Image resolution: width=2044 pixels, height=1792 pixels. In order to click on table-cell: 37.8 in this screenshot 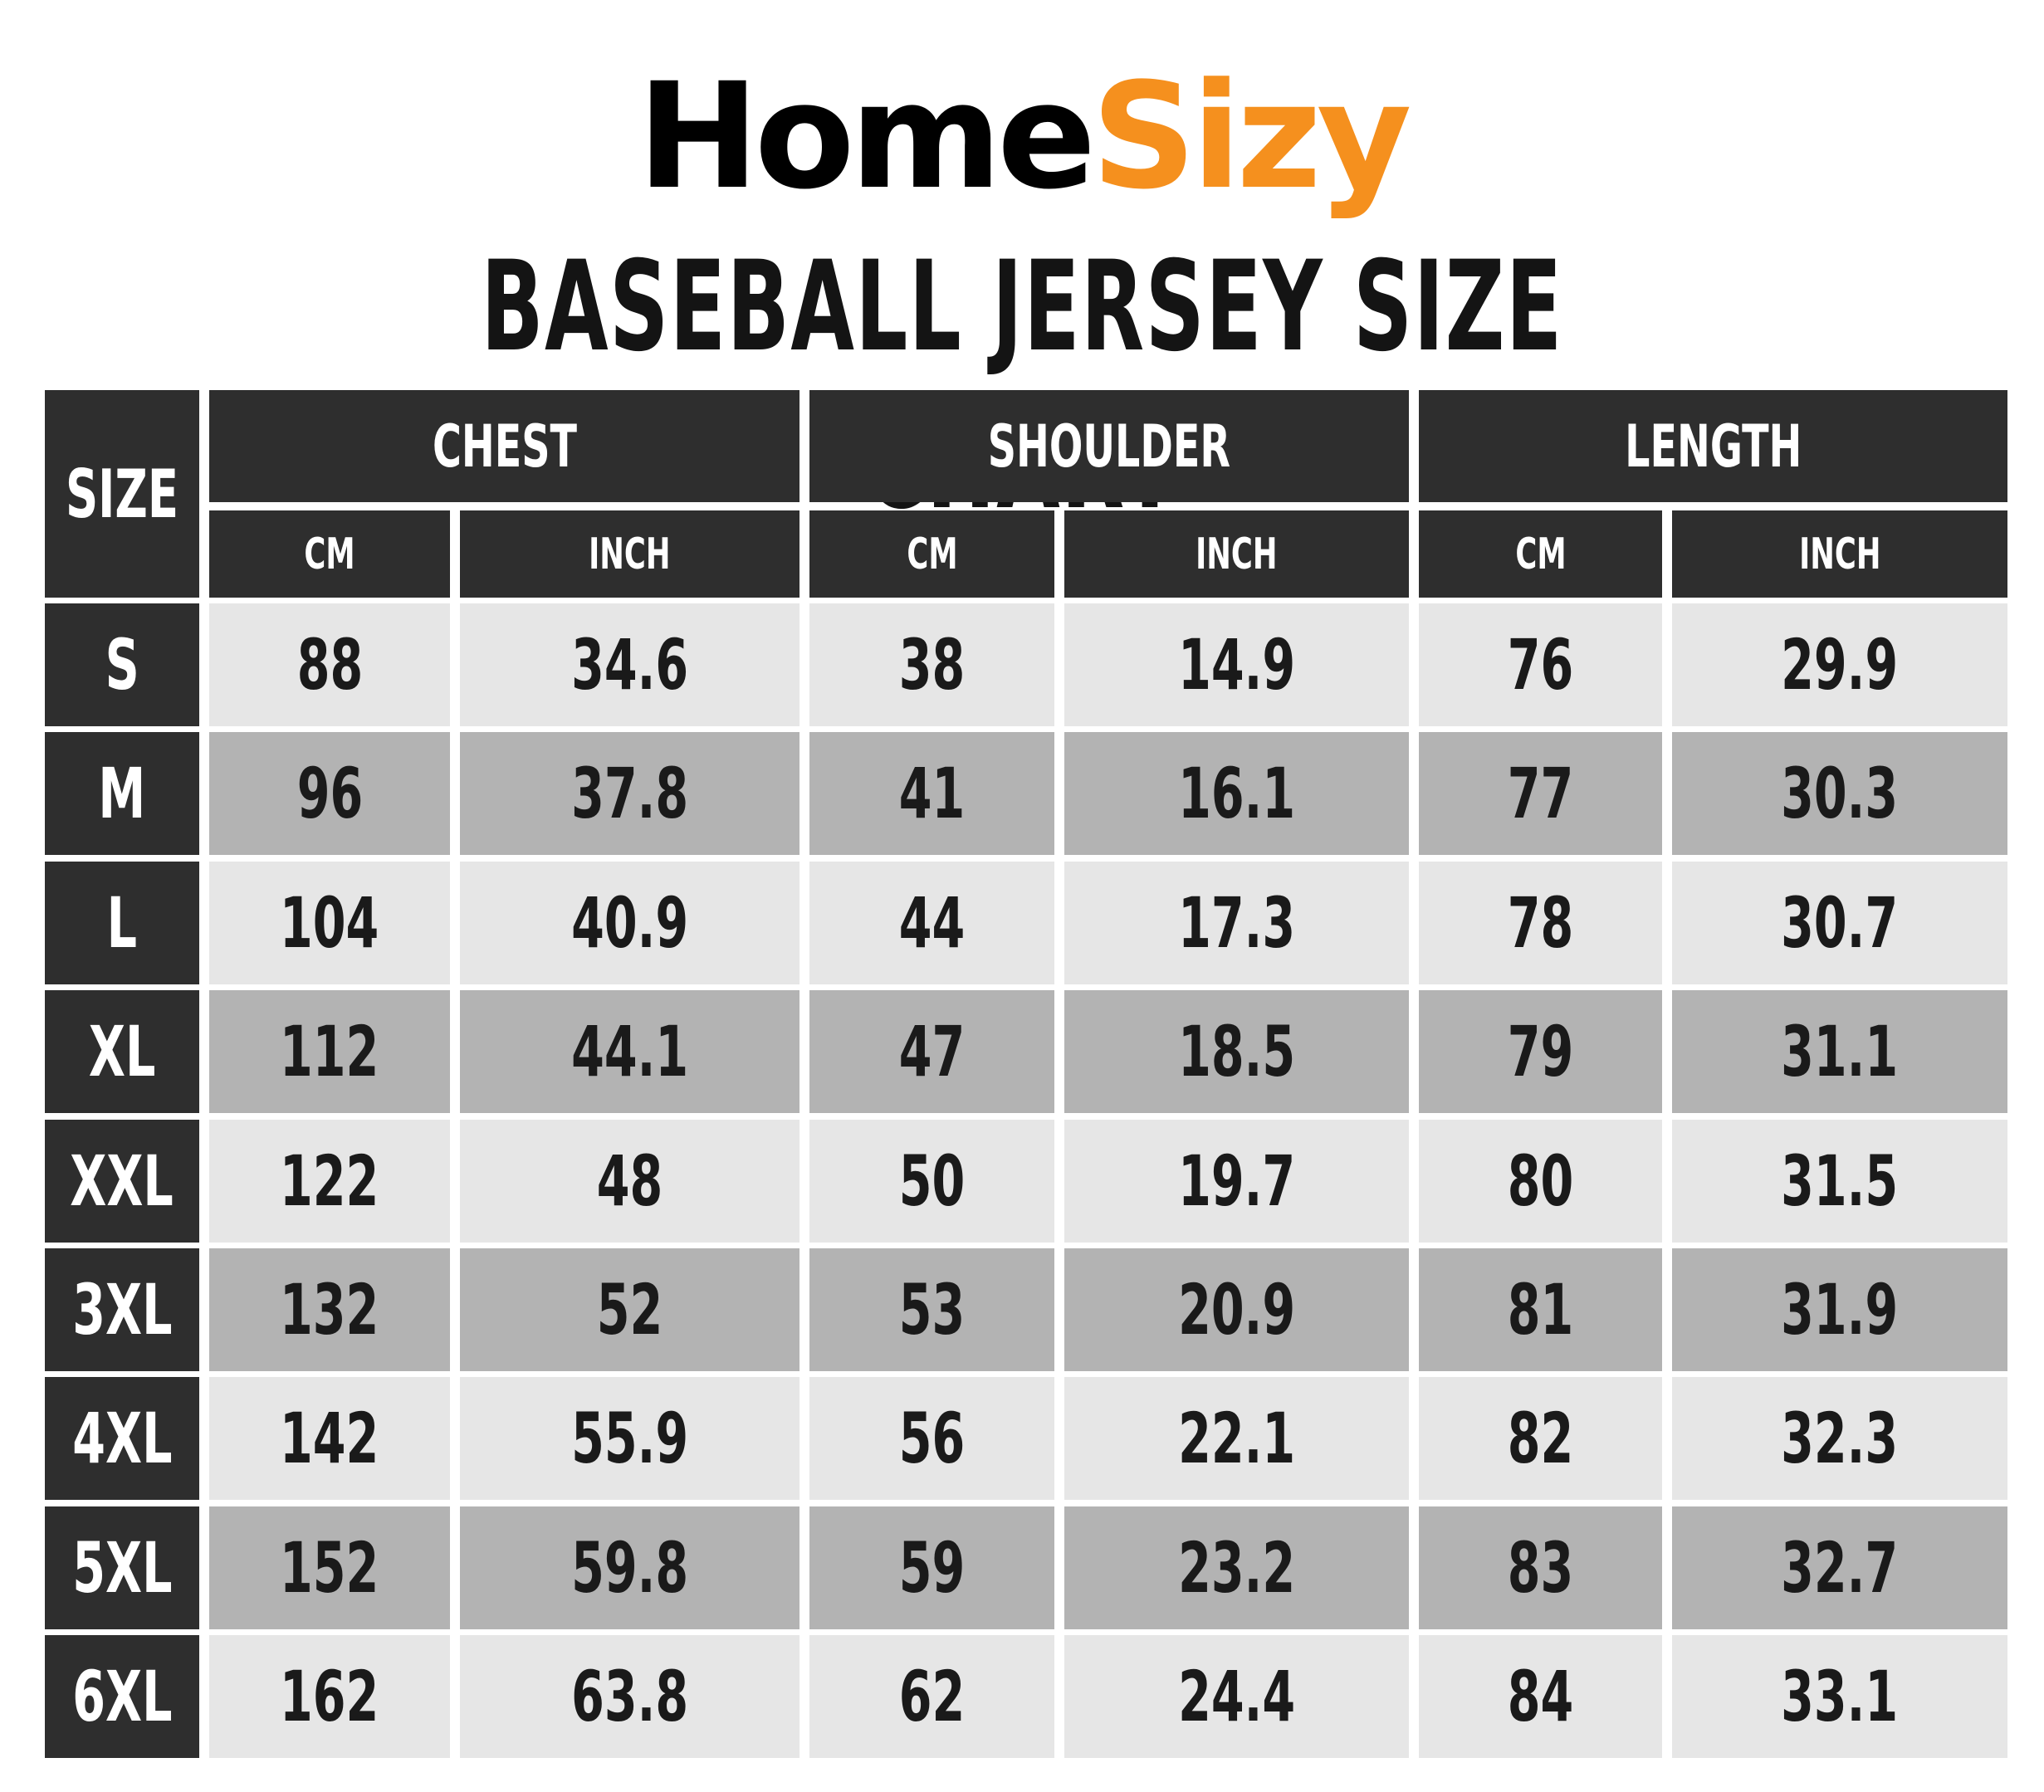, I will do `click(630, 793)`.